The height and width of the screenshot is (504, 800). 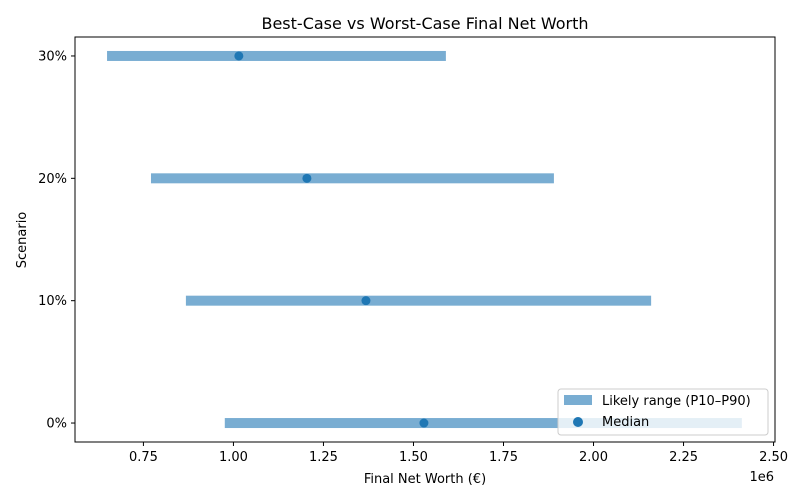 What do you see at coordinates (233, 457) in the screenshot?
I see `x-tick-label: 1.00` at bounding box center [233, 457].